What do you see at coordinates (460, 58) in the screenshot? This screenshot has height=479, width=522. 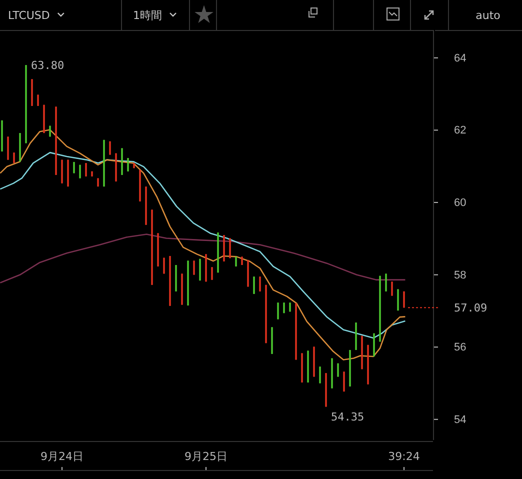 I see `y-tick-label: 64` at bounding box center [460, 58].